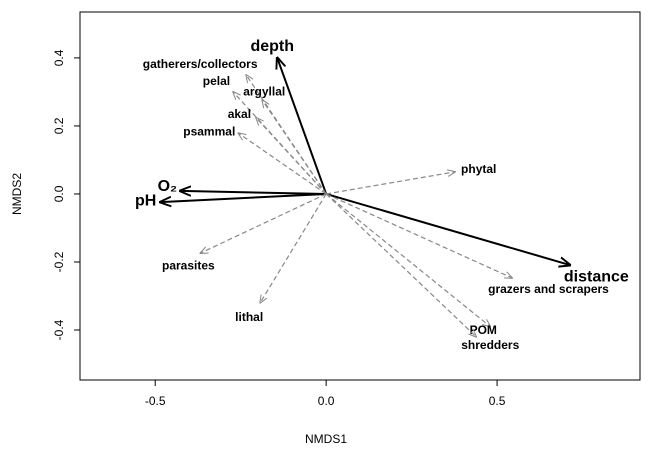 The height and width of the screenshot is (454, 658). Describe the element at coordinates (478, 169) in the screenshot. I see `vector-label: phytal` at that location.